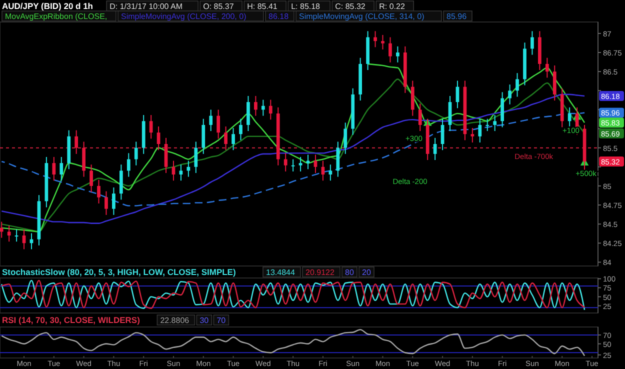 This screenshot has height=369, width=625. Describe the element at coordinates (457, 16) in the screenshot. I see `text: 85.96` at that location.